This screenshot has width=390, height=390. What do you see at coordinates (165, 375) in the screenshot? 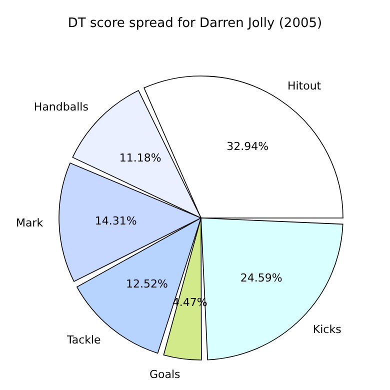
I see `slice-label: Goals` at bounding box center [165, 375].